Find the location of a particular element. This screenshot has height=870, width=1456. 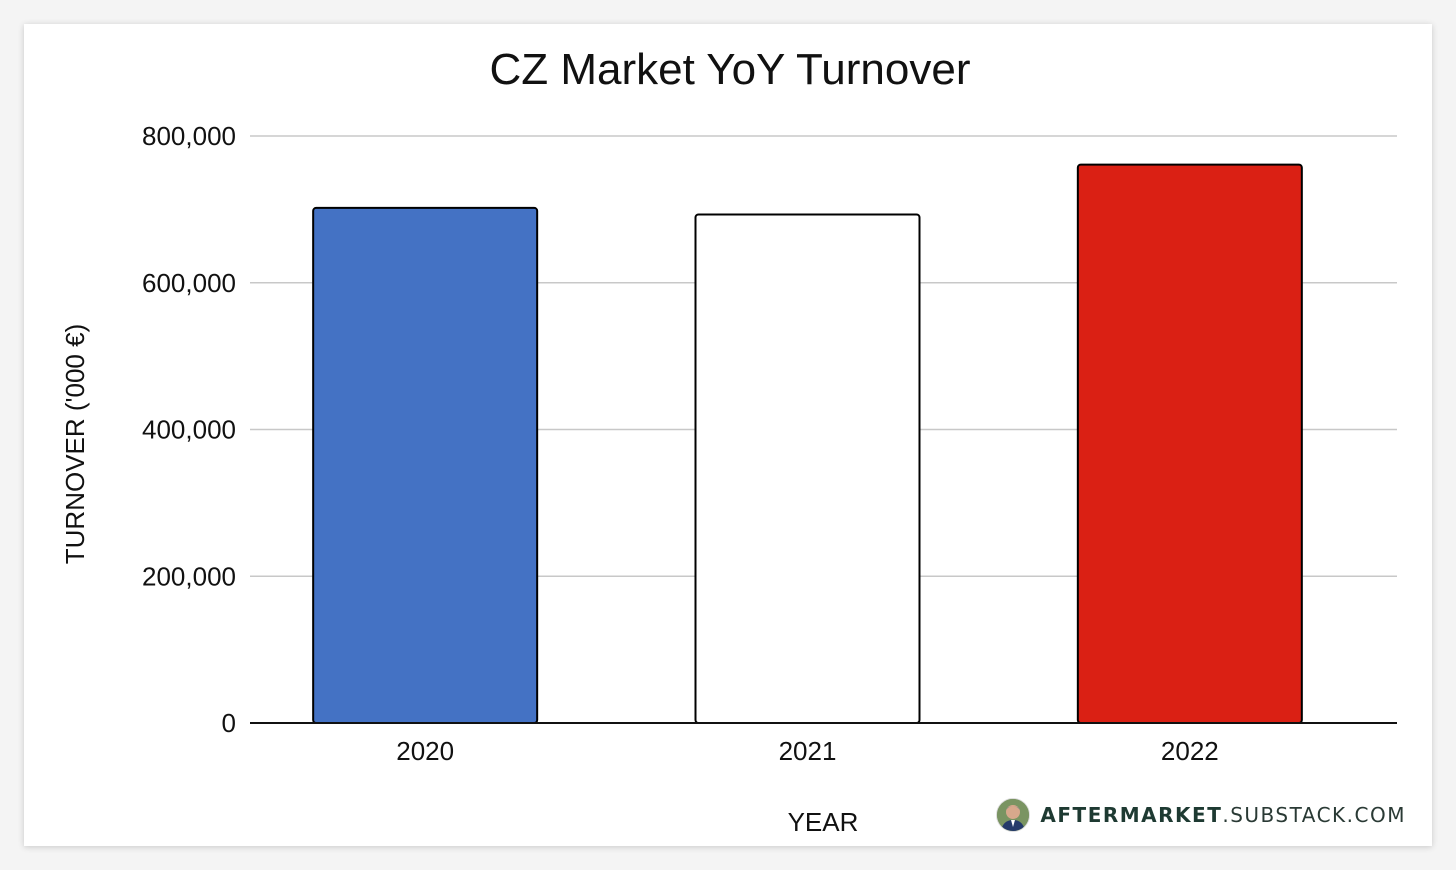

watermark-brand: AFTERMARKET is located at coordinates (1131, 815).